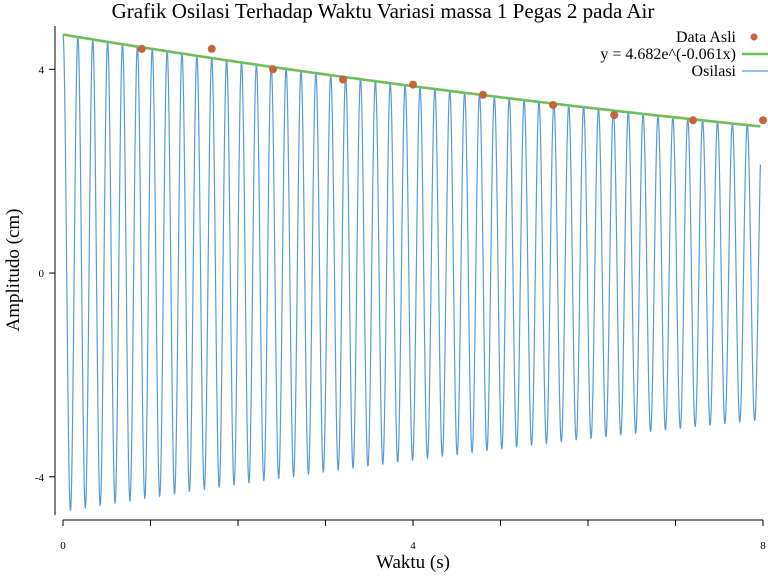 This screenshot has width=768, height=576. Describe the element at coordinates (754, 37) in the screenshot. I see `legend-marker-data-asli` at that location.